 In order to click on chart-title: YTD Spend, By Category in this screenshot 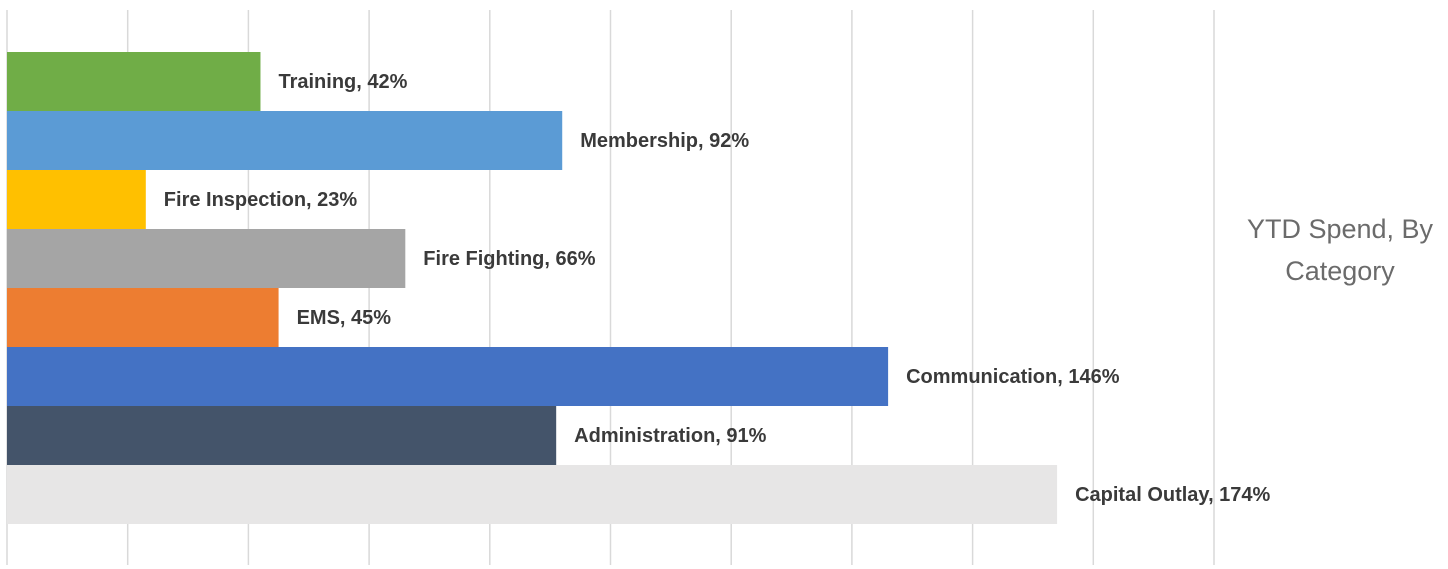, I will do `click(1340, 250)`.